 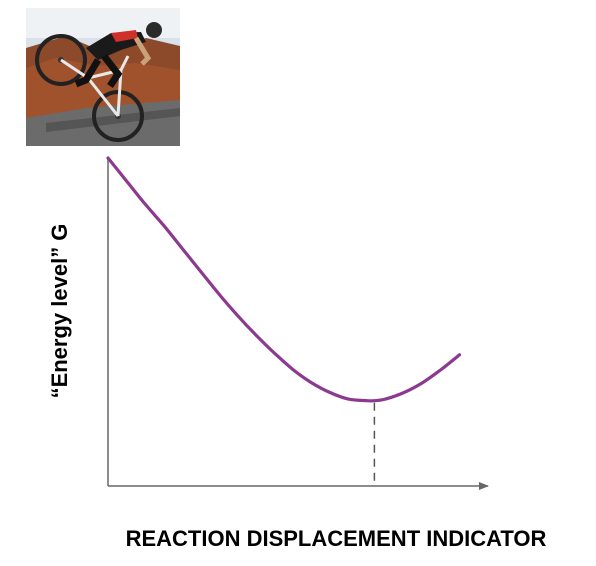 I want to click on x-axis-label: REACTION DISPLACEMENT INDICATOR, so click(x=336, y=538).